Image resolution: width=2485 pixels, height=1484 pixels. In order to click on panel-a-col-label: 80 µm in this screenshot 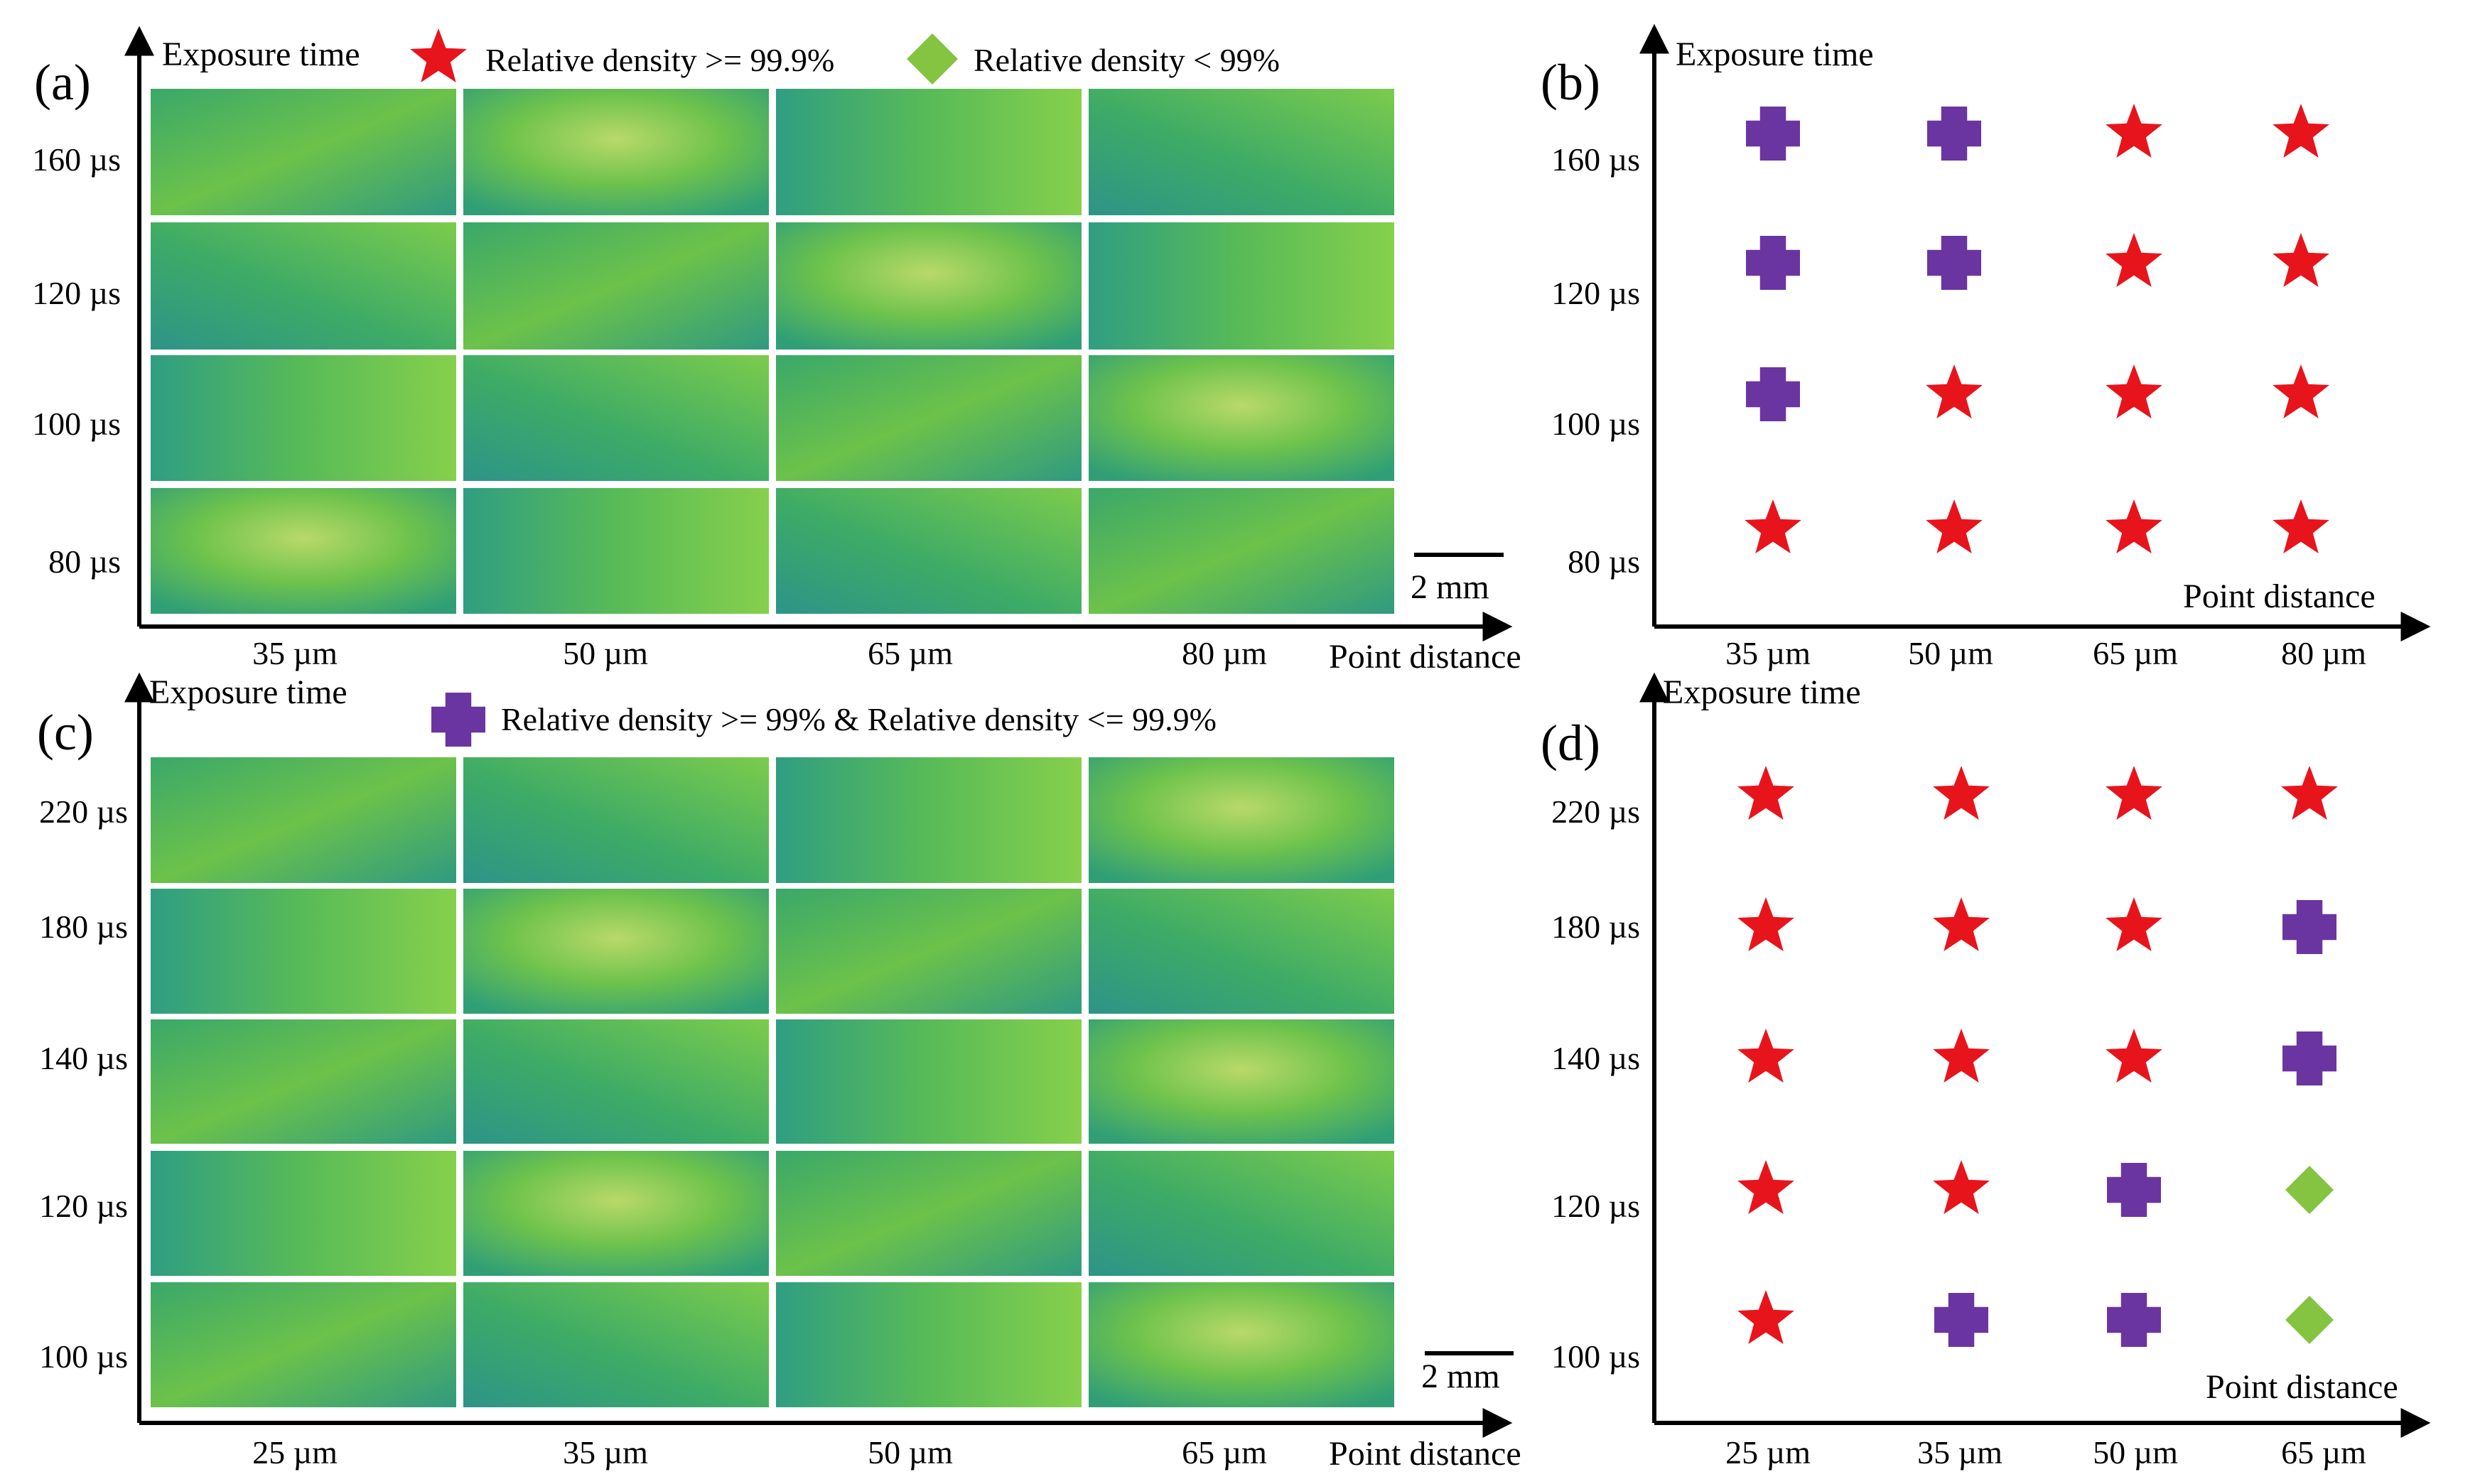, I will do `click(1224, 653)`.